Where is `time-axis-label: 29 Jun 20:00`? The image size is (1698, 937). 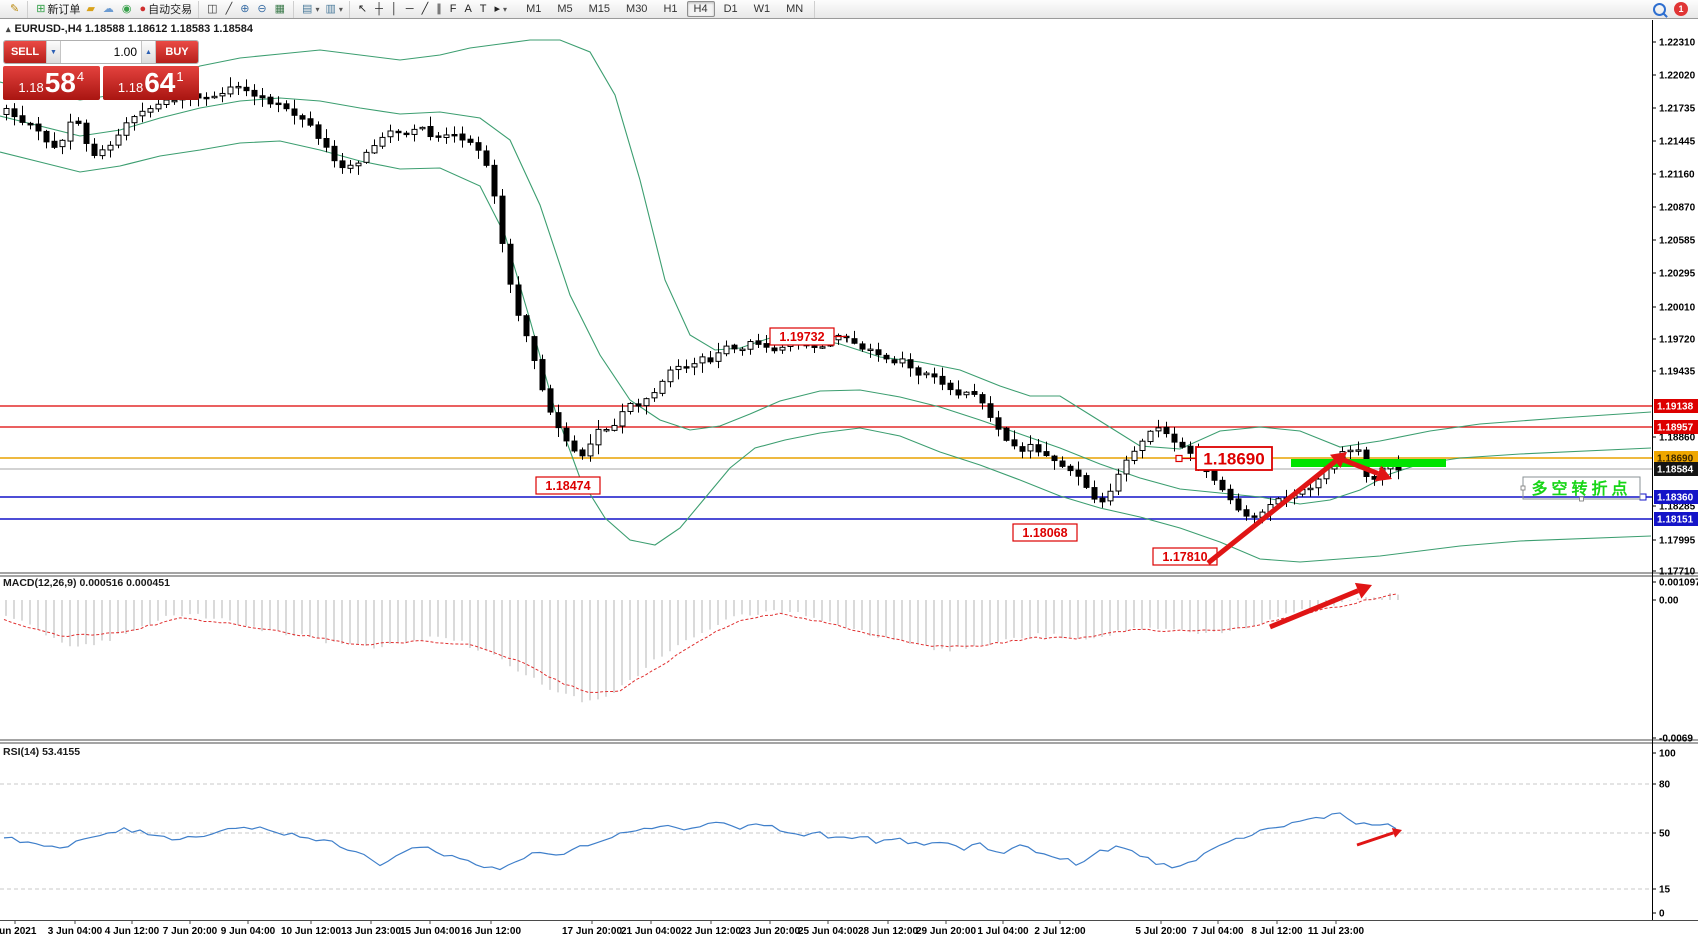
time-axis-label: 29 Jun 20:00 is located at coordinates (946, 931).